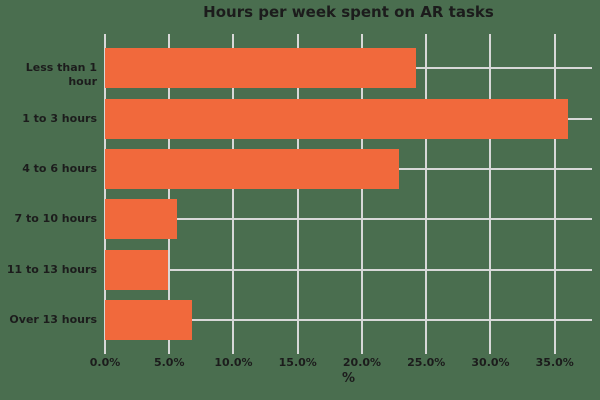  I want to click on x-tick-label: 5.0%, so click(169, 362).